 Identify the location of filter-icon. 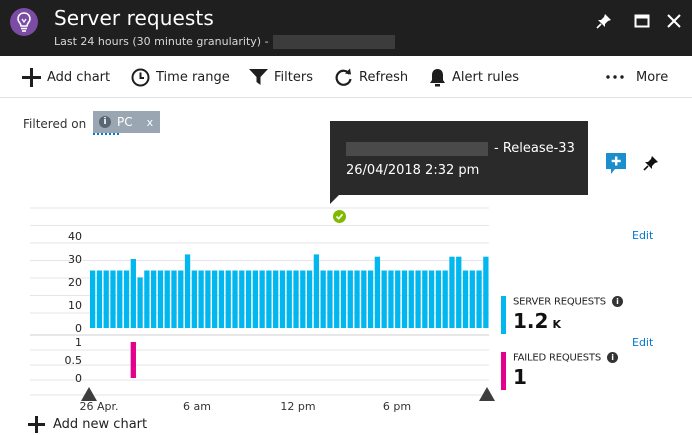
(258, 77).